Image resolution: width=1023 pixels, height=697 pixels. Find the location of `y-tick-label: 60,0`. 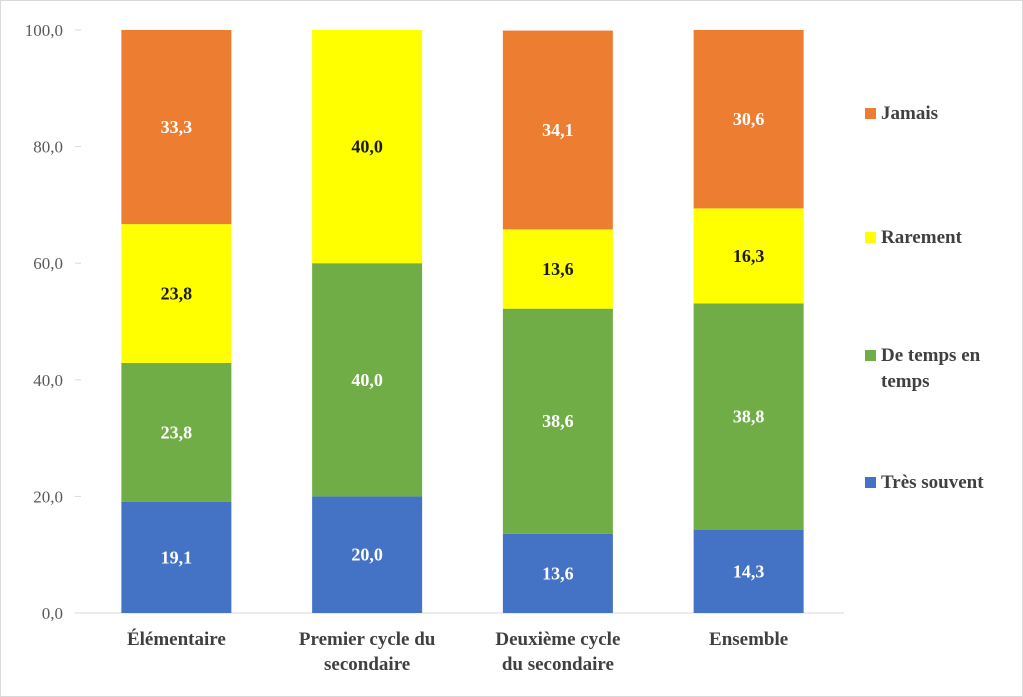

y-tick-label: 60,0 is located at coordinates (48, 263).